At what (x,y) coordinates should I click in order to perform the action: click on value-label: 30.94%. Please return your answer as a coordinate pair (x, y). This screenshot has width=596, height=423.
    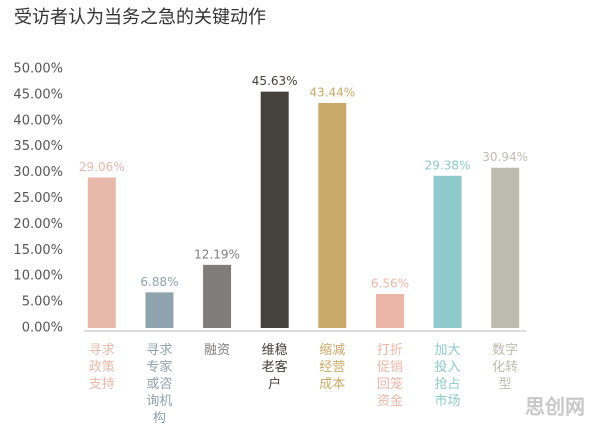
    Looking at the image, I should click on (505, 157).